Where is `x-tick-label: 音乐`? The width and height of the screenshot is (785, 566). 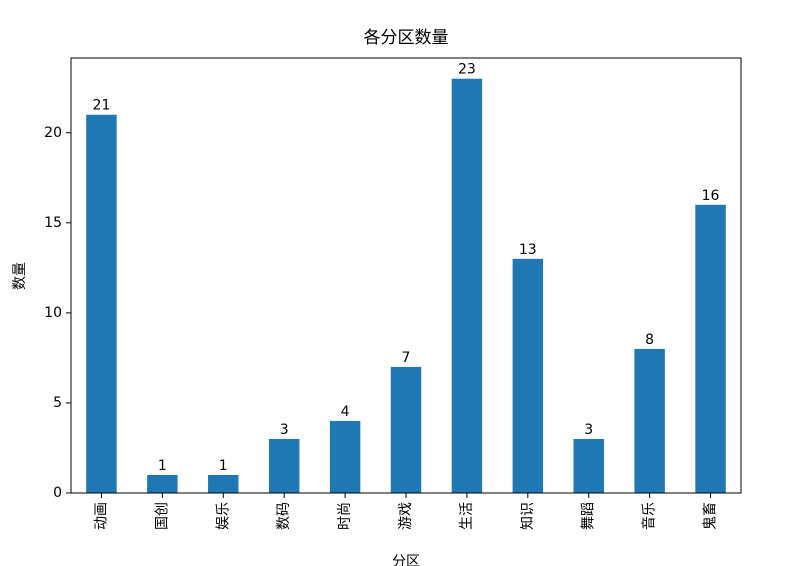
x-tick-label: 音乐 is located at coordinates (649, 516).